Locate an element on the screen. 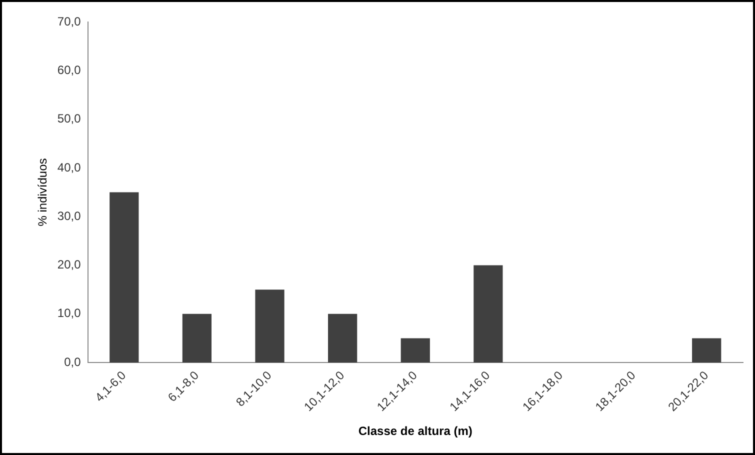  y-tick-label: 20,0 is located at coordinates (69, 265).